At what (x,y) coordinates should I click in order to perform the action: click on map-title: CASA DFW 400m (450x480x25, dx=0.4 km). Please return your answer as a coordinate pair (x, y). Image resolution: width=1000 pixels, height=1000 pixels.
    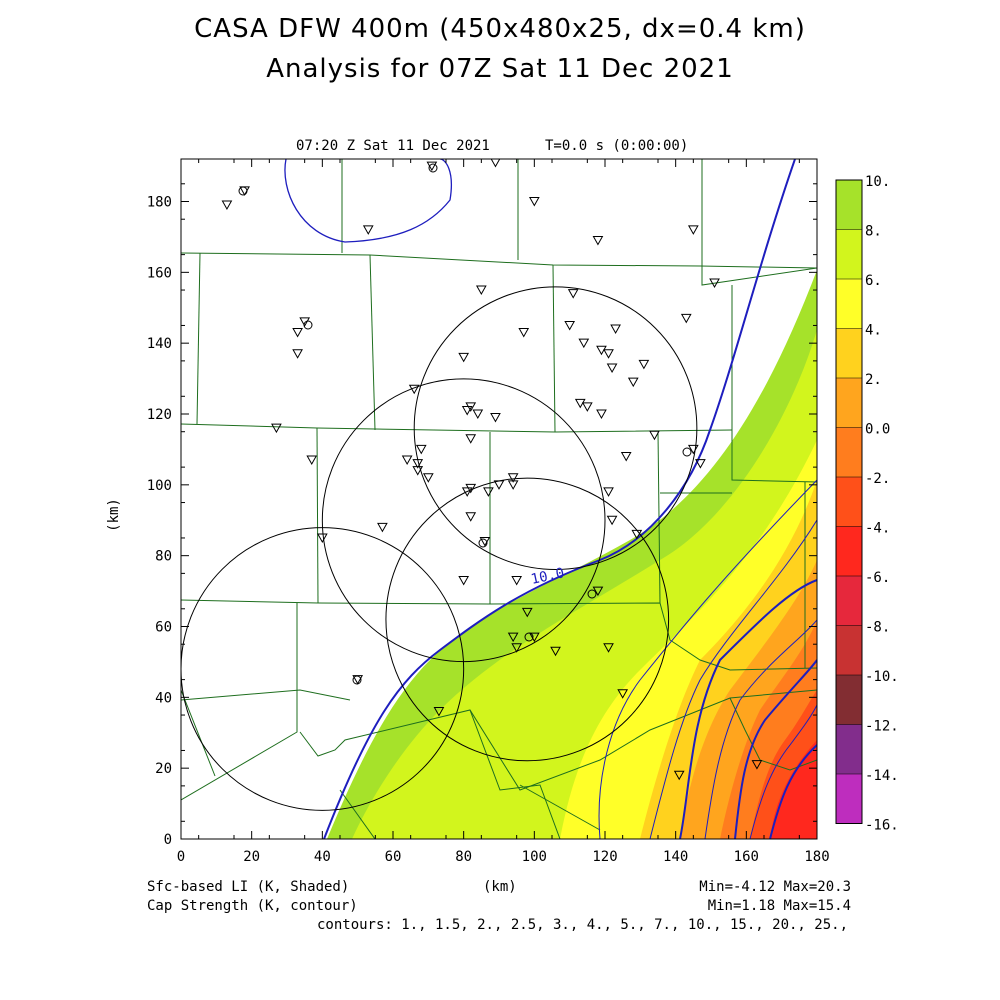
    Looking at the image, I should click on (500, 29).